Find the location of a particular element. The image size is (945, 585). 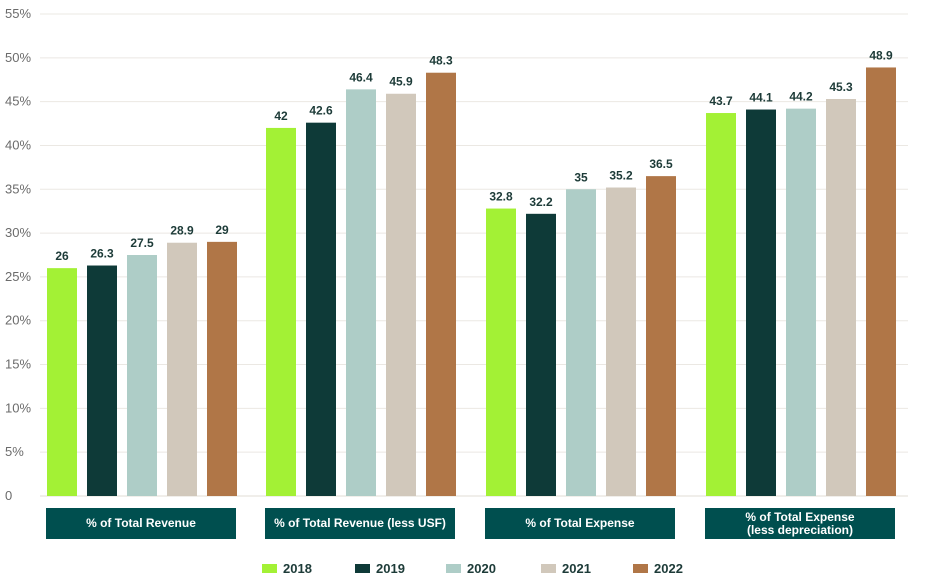

data-label: 28.9 is located at coordinates (182, 231).